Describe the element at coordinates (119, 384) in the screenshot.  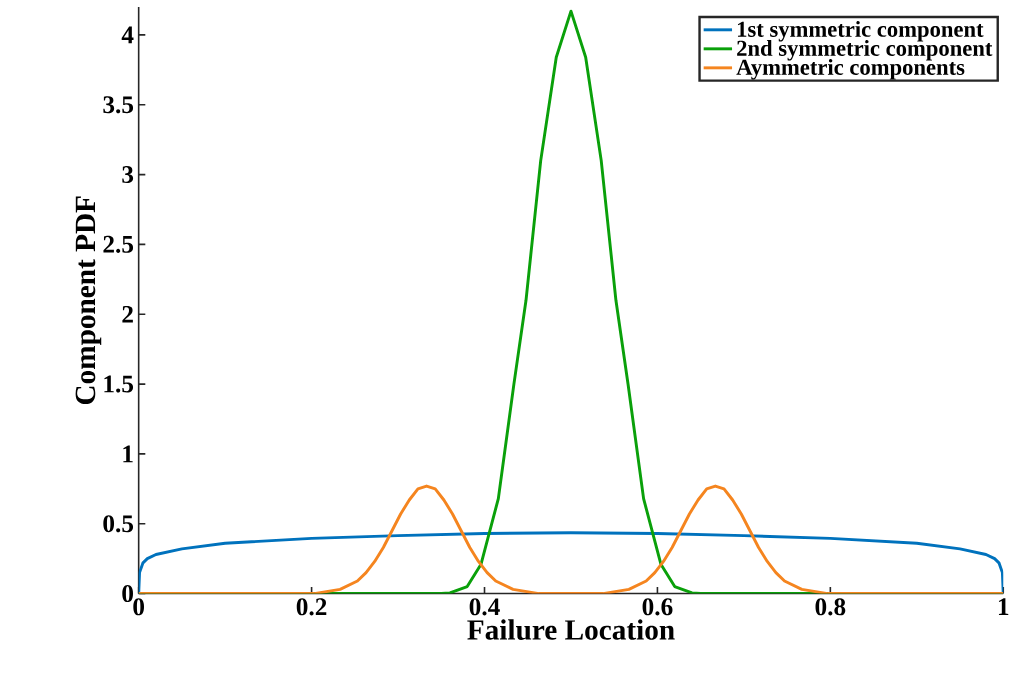
I see `y-tick-label: 1.5` at that location.